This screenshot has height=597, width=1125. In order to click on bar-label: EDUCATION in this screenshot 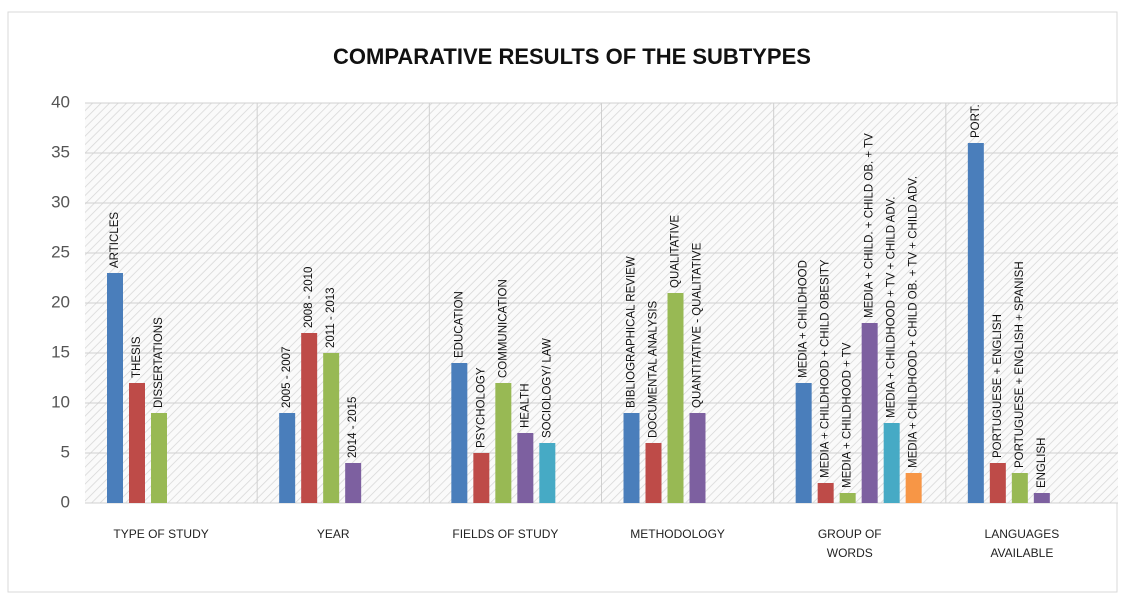, I will do `click(459, 324)`.